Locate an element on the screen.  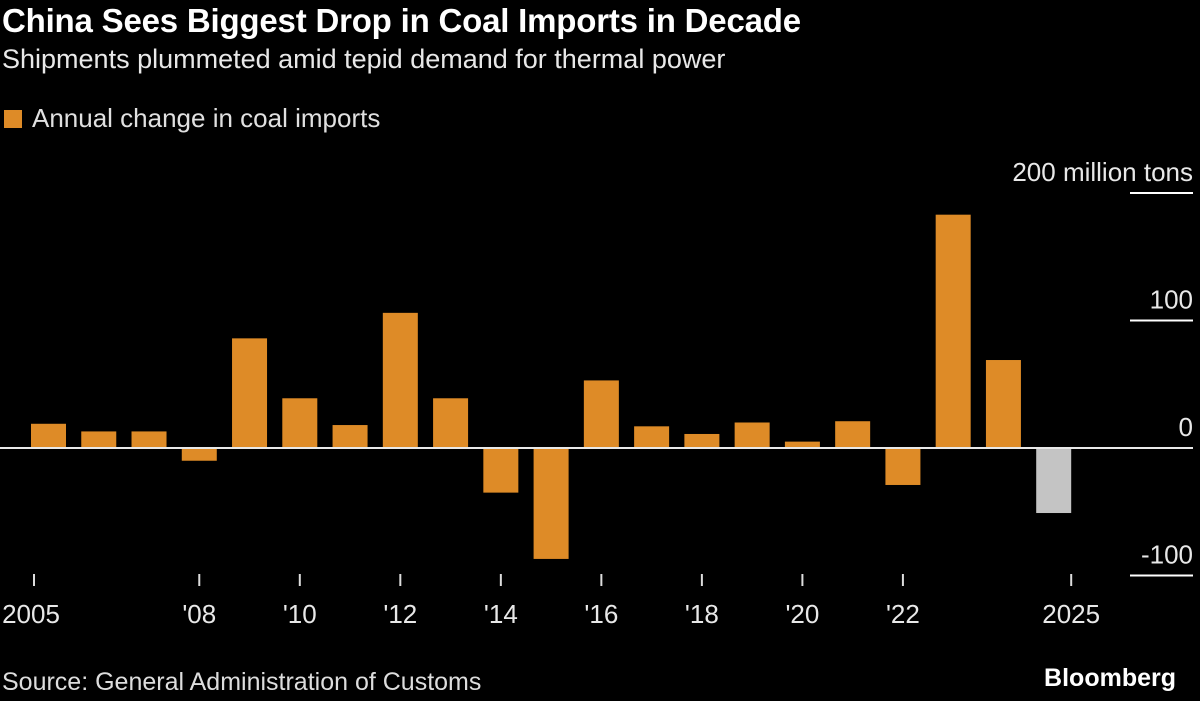
bar-2012 is located at coordinates (400, 380).